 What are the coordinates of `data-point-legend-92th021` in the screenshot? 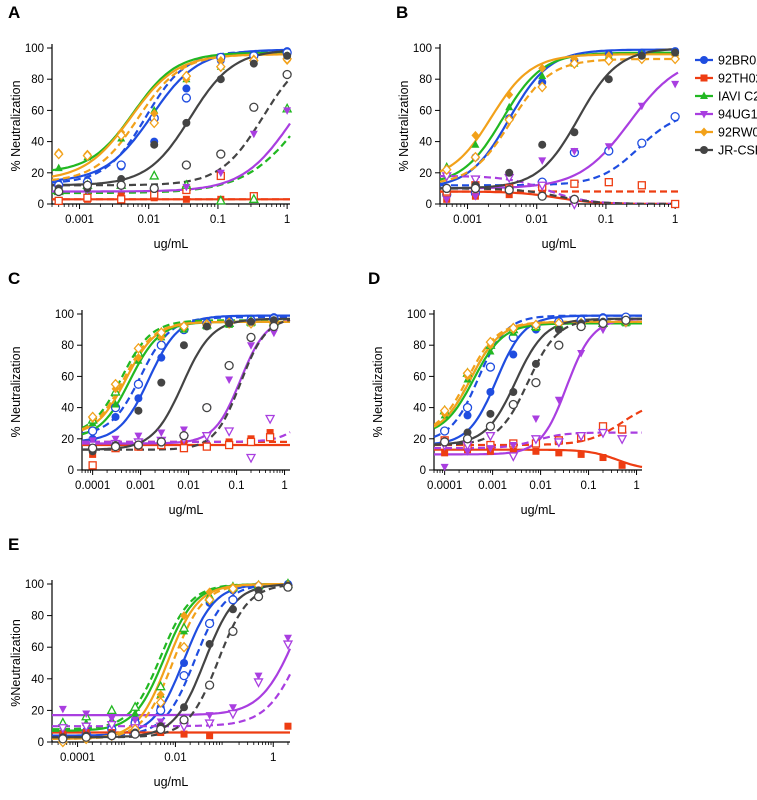 It's located at (704, 78).